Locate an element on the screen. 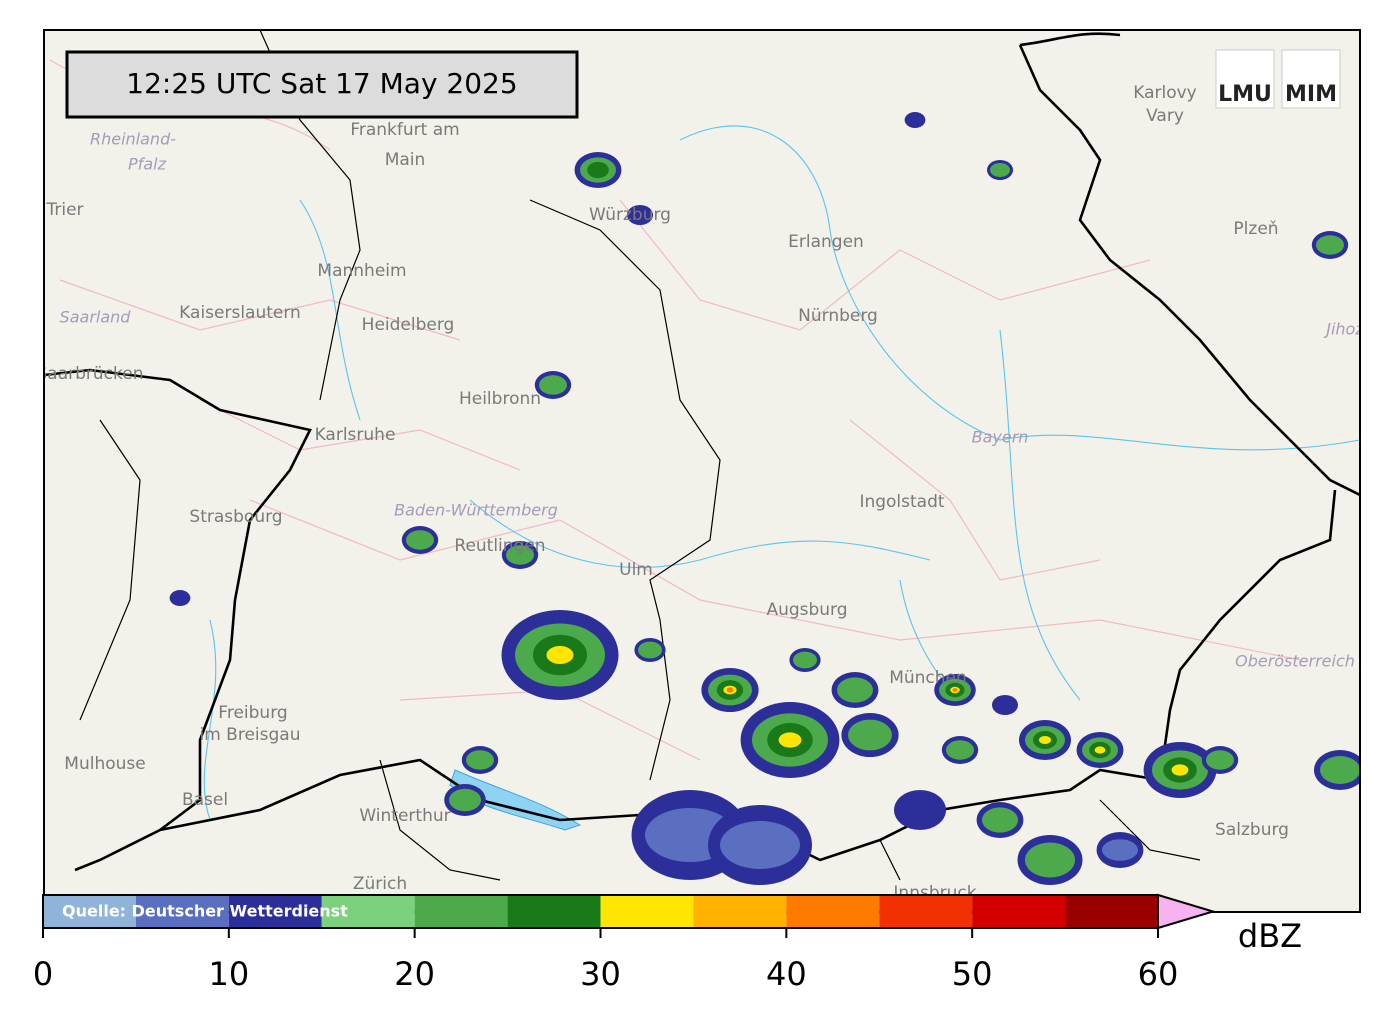  place-label: Heilbronn is located at coordinates (500, 399).